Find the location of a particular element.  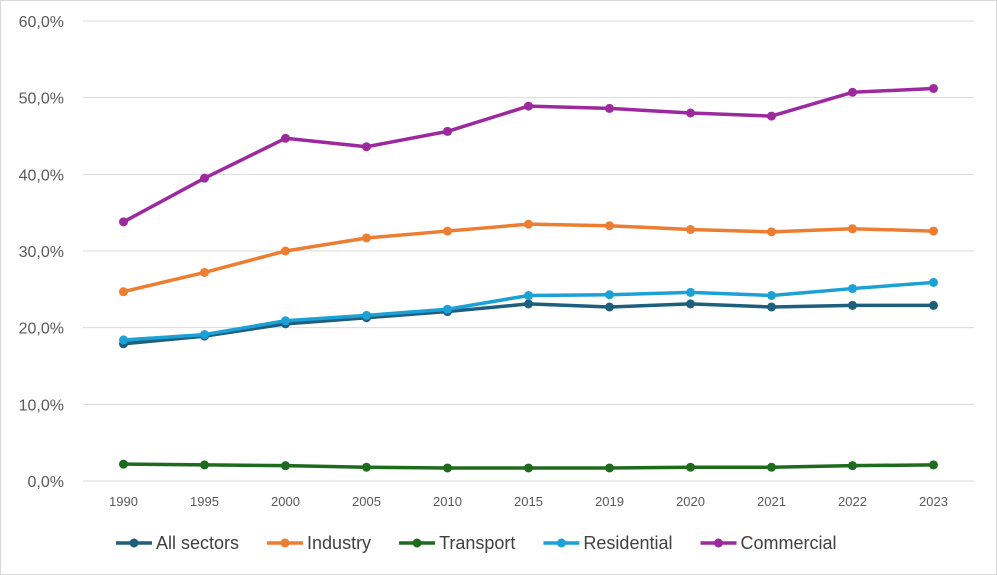

legend-label: Transport is located at coordinates (477, 543).